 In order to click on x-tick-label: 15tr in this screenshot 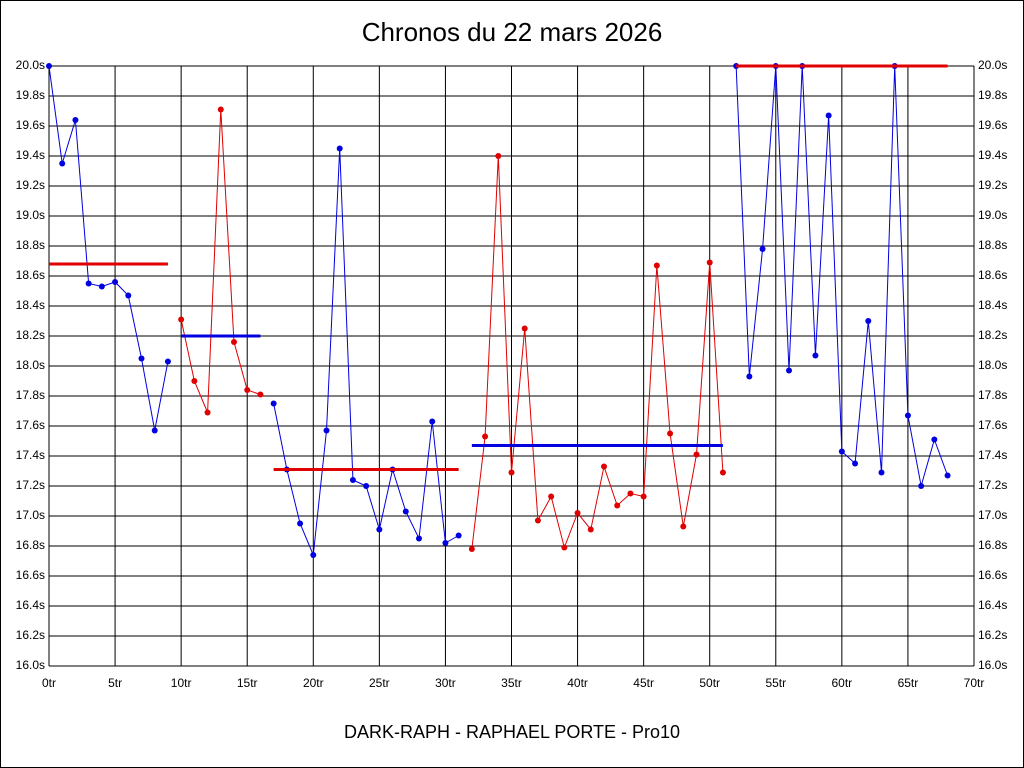, I will do `click(247, 683)`.